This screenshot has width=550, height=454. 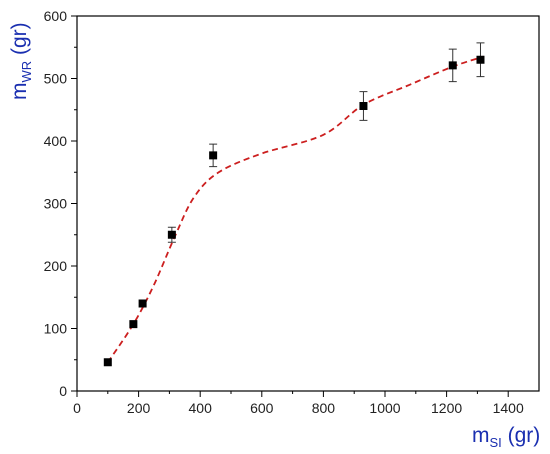 What do you see at coordinates (19, 41) in the screenshot?
I see `y-axis-title-unit: (gr)` at bounding box center [19, 41].